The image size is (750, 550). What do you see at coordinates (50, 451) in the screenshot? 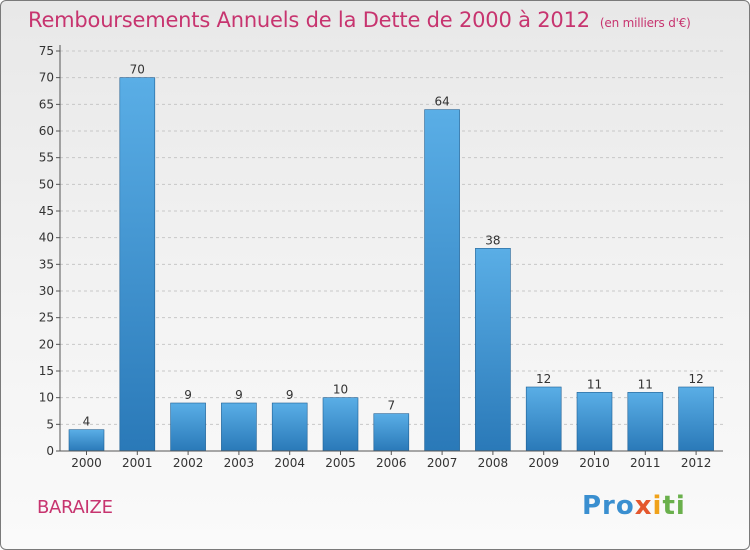
I see `y-tick-label: 0` at bounding box center [50, 451].